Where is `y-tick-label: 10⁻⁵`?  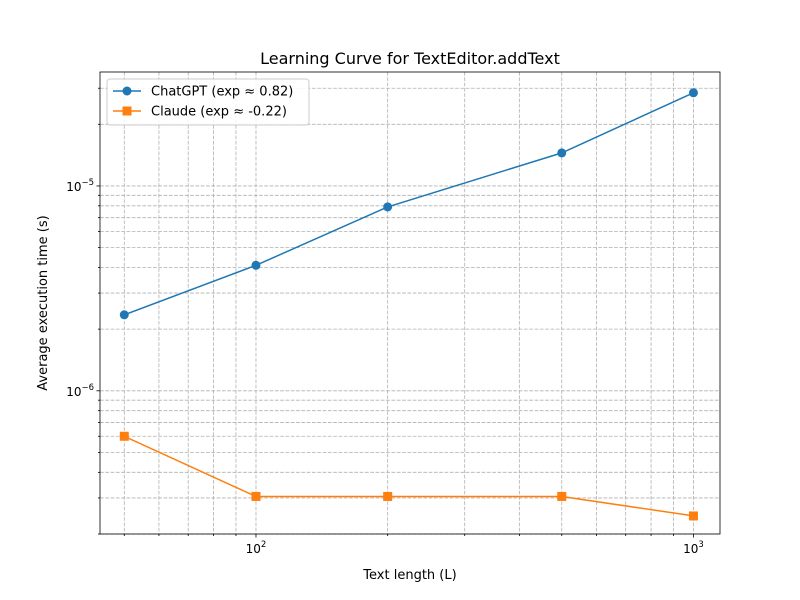
y-tick-label: 10⁻⁵ is located at coordinates (80, 186).